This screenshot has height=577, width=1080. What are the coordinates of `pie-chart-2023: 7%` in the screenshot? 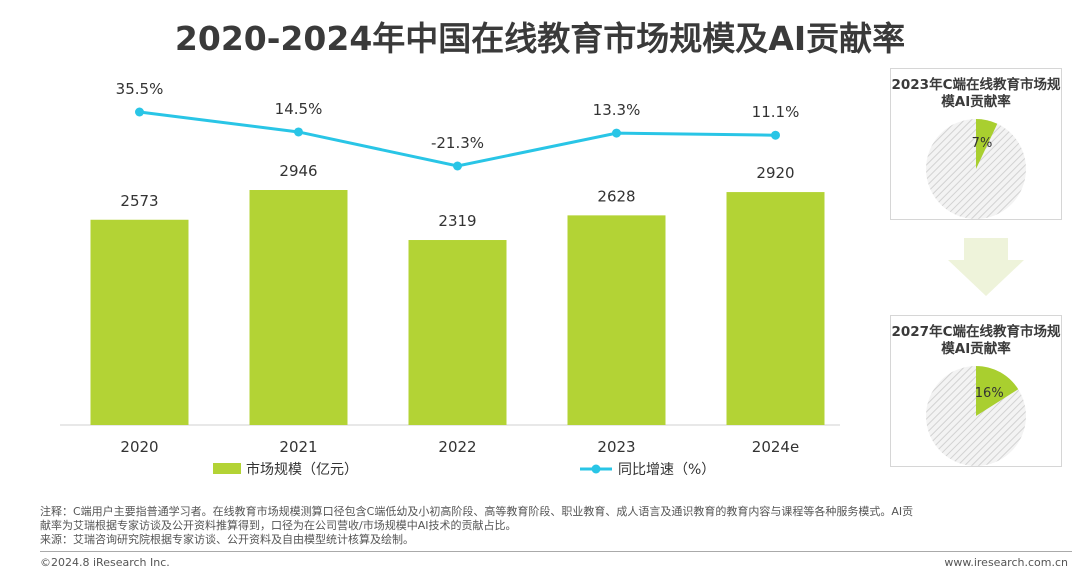 It's located at (976, 169).